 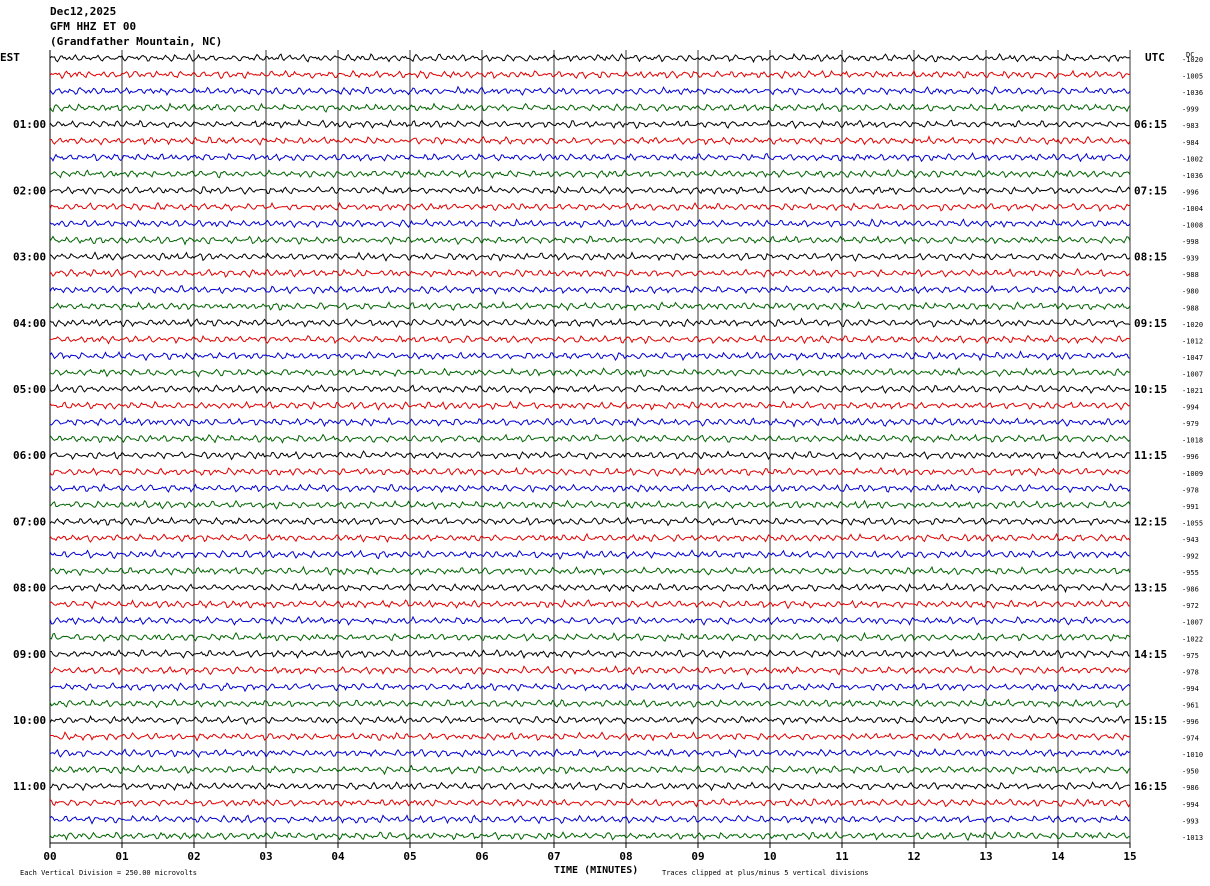 I want to click on right-hour-label: 13:15, so click(x=1150, y=588).